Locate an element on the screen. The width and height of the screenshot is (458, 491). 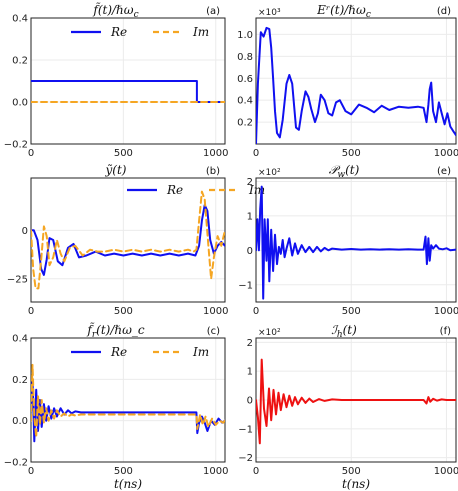
chart-title: ỹ(t) is located at coordinates (116, 170).